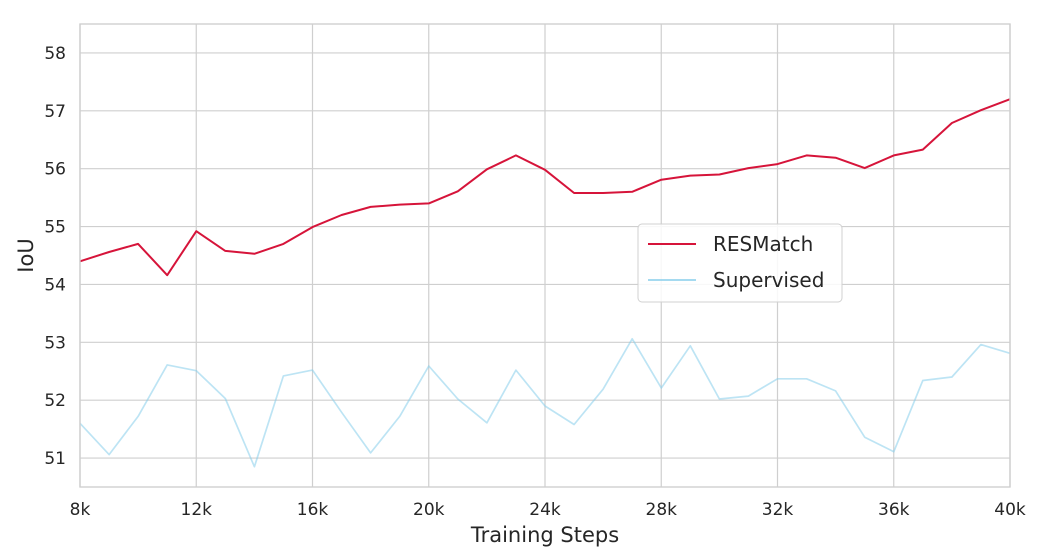 This screenshot has height=553, width=1056. Describe the element at coordinates (545, 510) in the screenshot. I see `x-tick-label: 24k` at that location.